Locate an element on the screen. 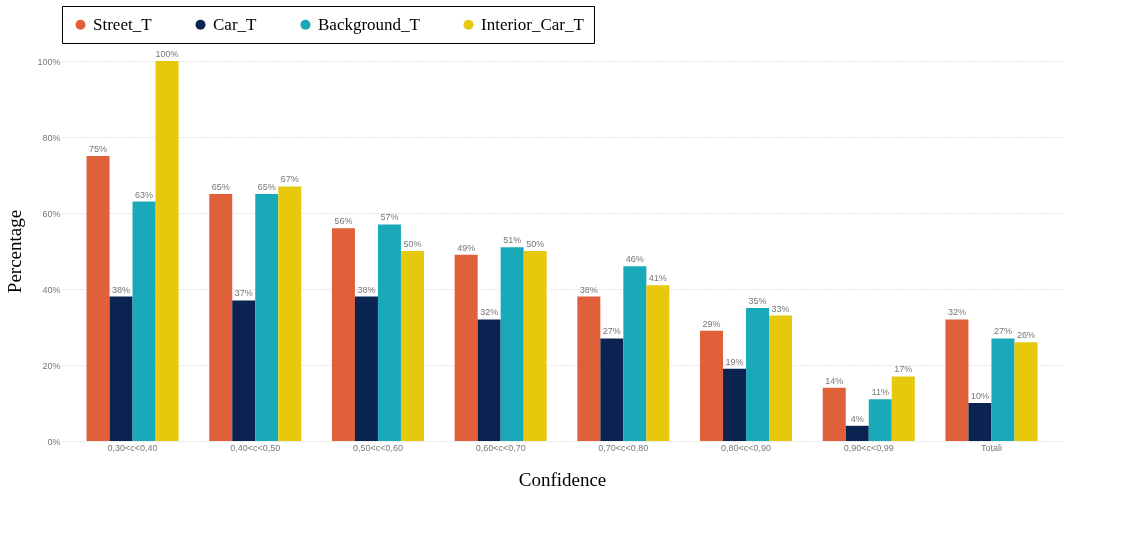  data-label: 11% is located at coordinates (880, 392).